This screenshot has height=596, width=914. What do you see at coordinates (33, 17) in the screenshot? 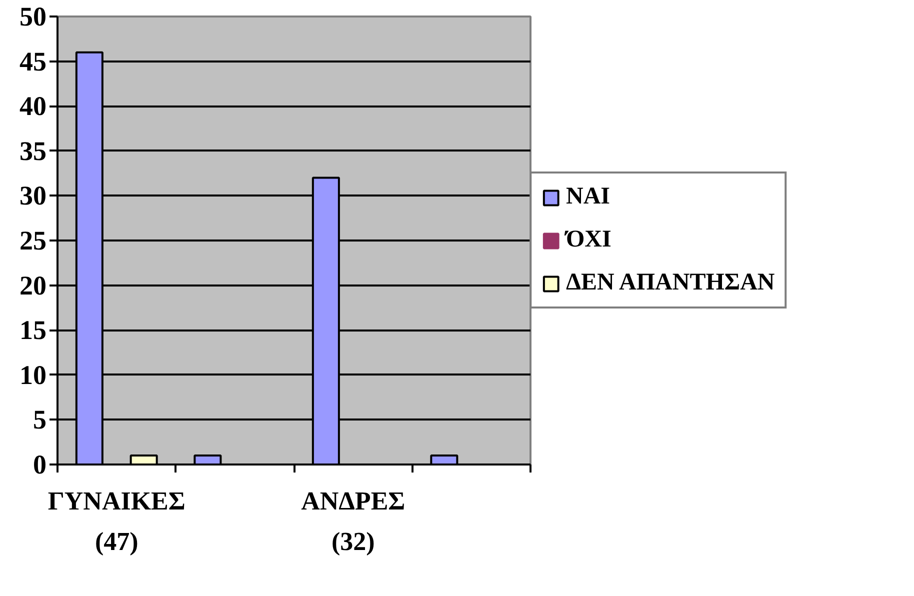
I see `y-tick-label: 50` at bounding box center [33, 17].